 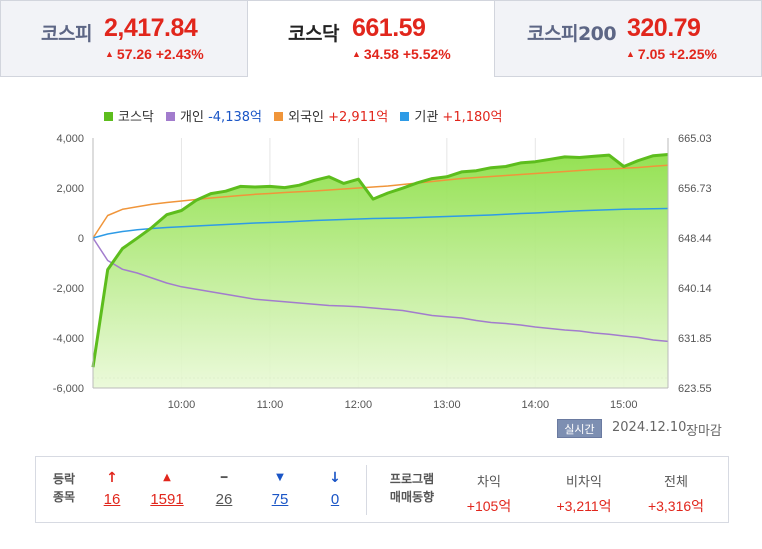 I want to click on lower-limit-arrow-icon: ↓, so click(x=335, y=478).